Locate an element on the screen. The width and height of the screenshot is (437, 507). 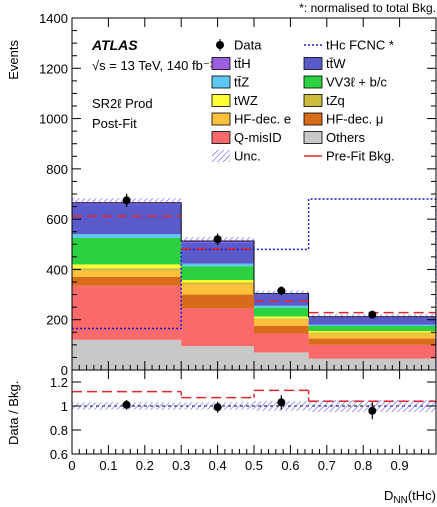
fit-label: Post-Fit is located at coordinates (114, 123).